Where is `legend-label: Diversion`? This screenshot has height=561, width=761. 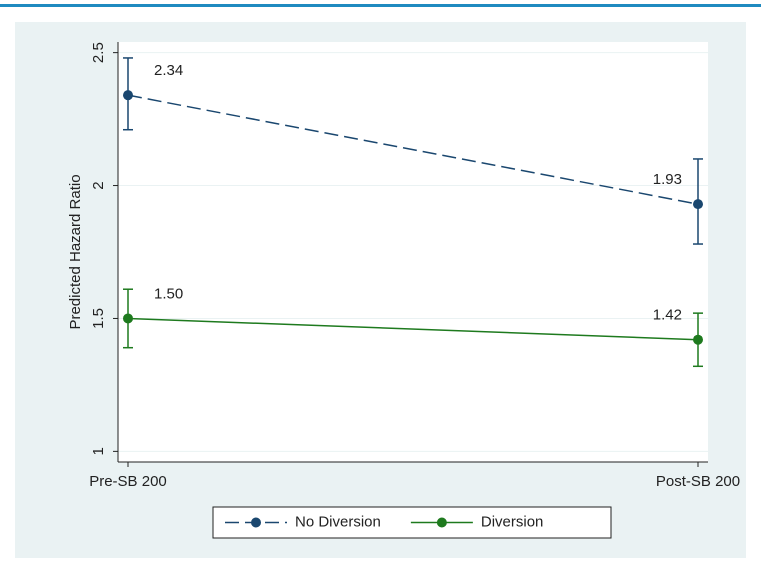 legend-label: Diversion is located at coordinates (512, 521).